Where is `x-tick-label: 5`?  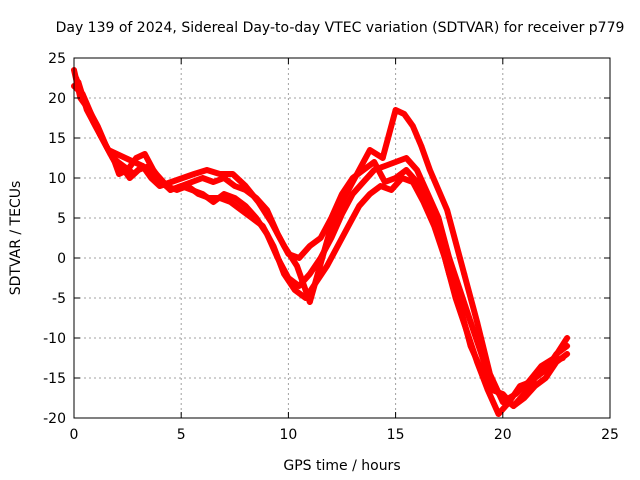 x-tick-label: 5 is located at coordinates (181, 435).